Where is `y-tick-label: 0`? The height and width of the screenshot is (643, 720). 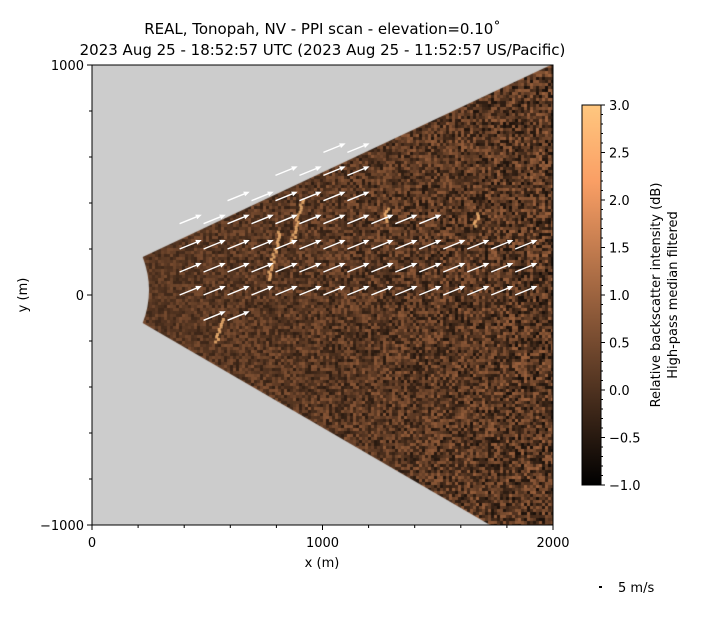 y-tick-label: 0 is located at coordinates (80, 296).